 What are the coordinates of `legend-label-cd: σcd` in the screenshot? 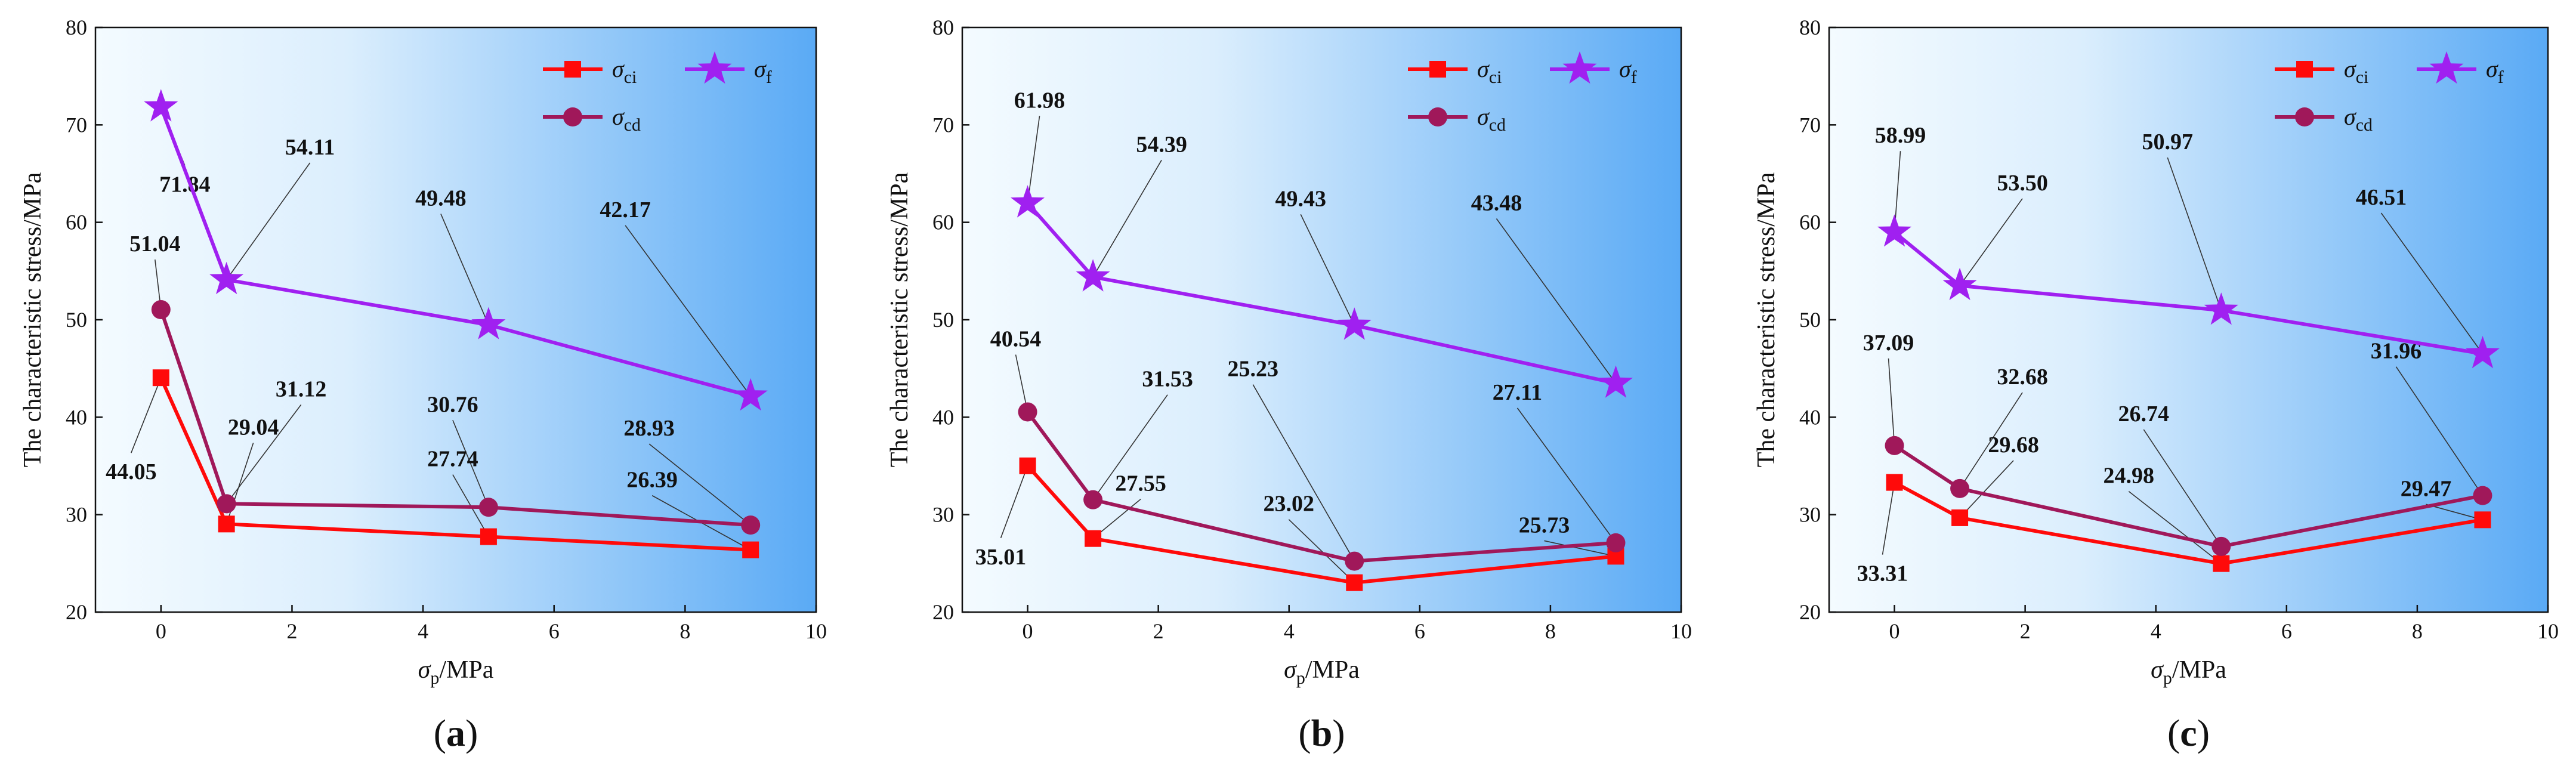 It's located at (1491, 119).